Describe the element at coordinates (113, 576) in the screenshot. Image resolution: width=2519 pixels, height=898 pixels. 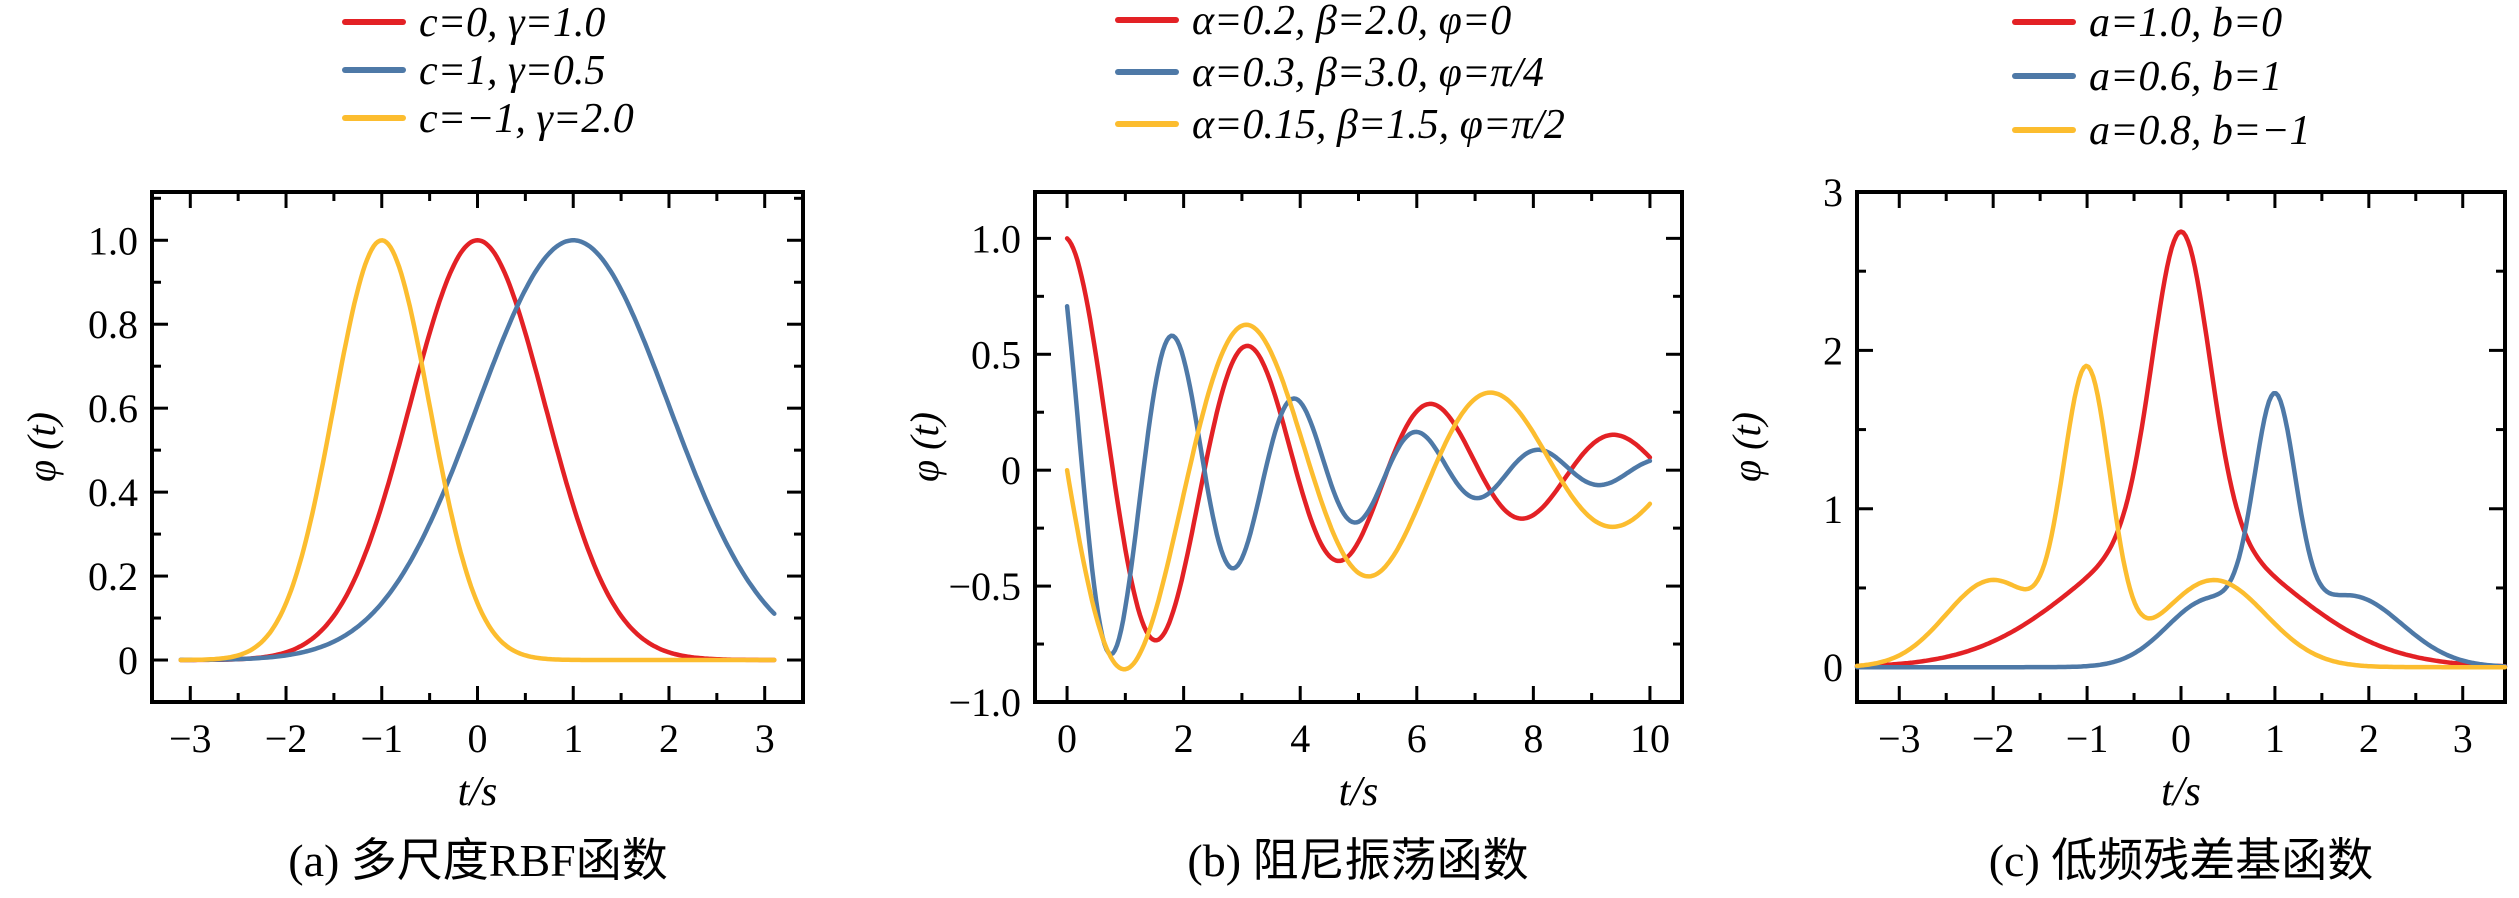
I see `y-tick-label: 0.2` at that location.